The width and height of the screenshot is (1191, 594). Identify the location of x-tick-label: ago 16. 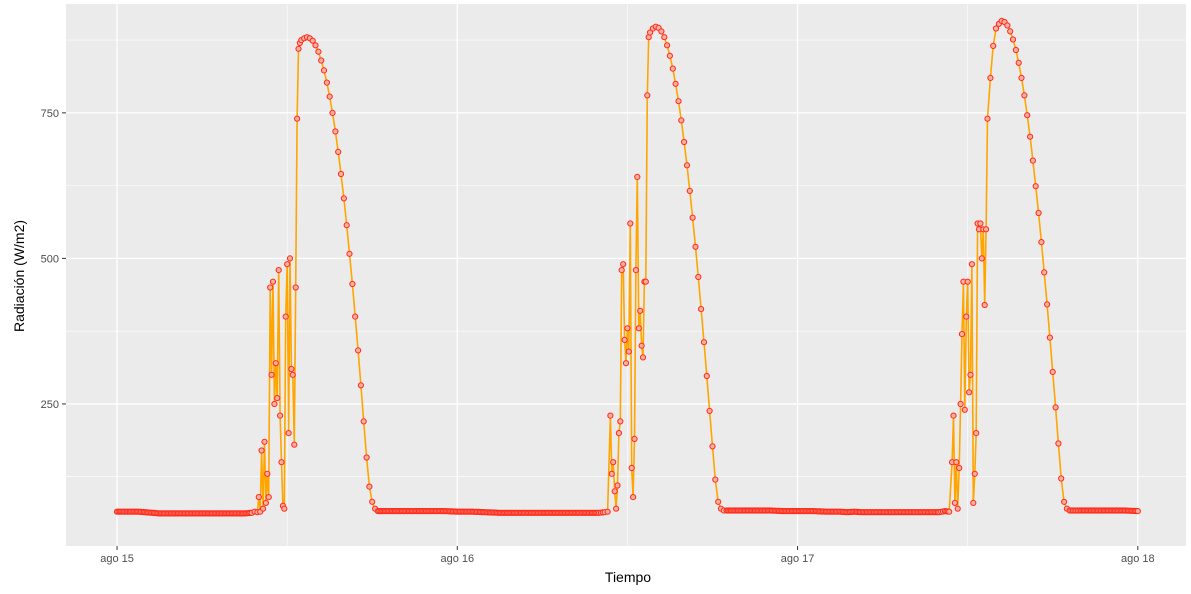
(457, 559).